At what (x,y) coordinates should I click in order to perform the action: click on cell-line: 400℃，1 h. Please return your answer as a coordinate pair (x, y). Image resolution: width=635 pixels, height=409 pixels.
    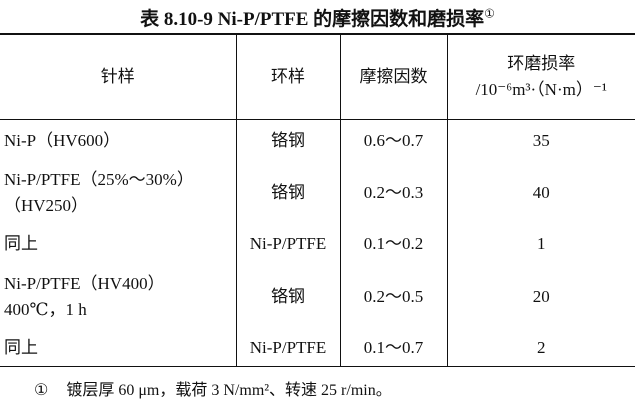
    Looking at the image, I should click on (45, 309).